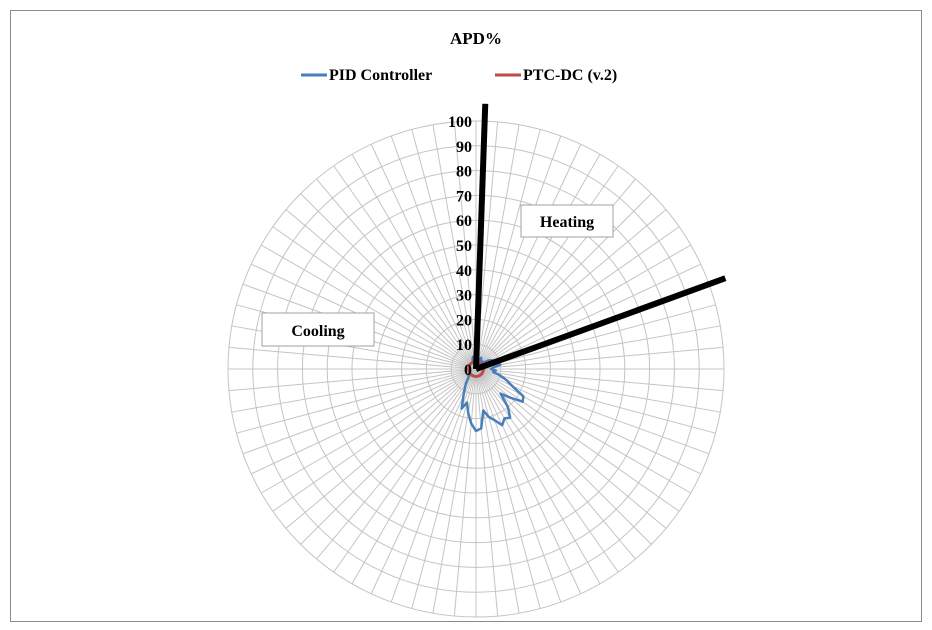  I want to click on tick-label-0: 0, so click(468, 370).